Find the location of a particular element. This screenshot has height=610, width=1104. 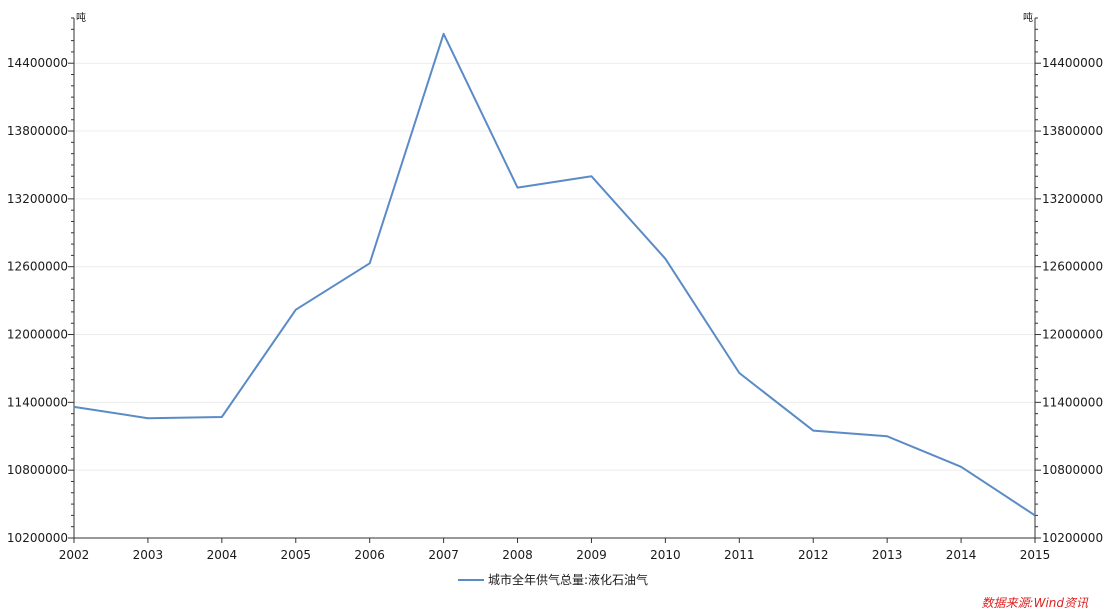

right-y-tick-label: 13800000 is located at coordinates (1072, 131).